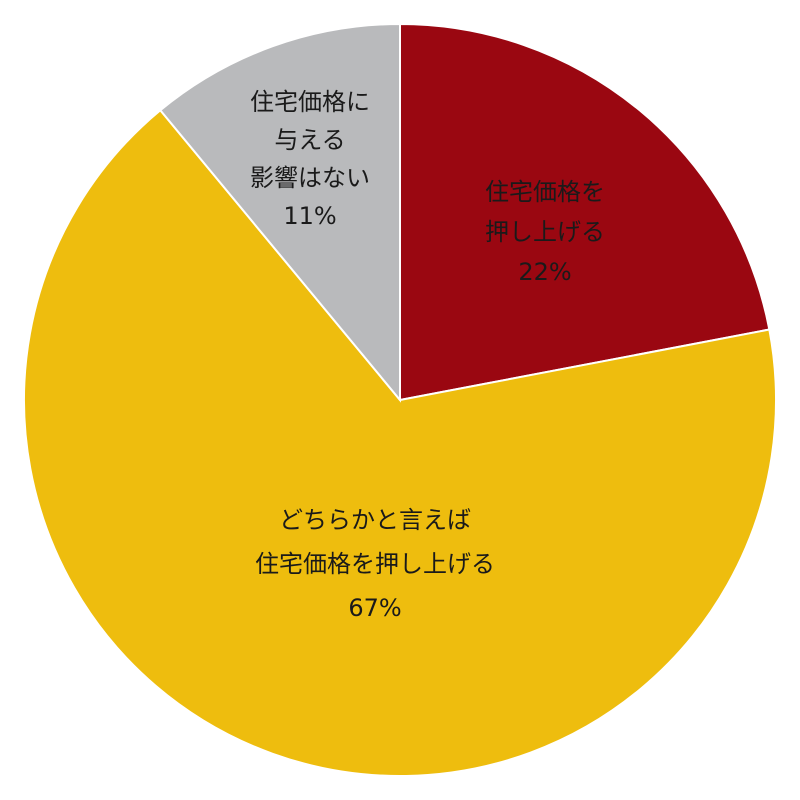 The width and height of the screenshot is (800, 800). Describe the element at coordinates (374, 608) in the screenshot. I see `slice-value-label-1: 67%` at that location.